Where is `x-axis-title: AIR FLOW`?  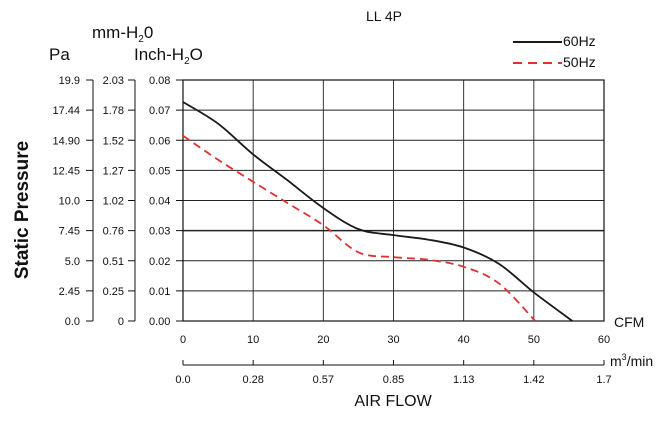 x-axis-title: AIR FLOW is located at coordinates (393, 401).